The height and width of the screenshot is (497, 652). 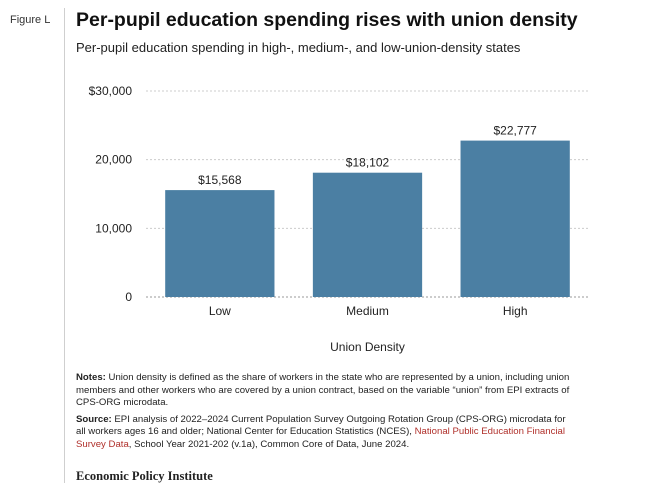 What do you see at coordinates (111, 91) in the screenshot?
I see `y-tick-label: $30,000` at bounding box center [111, 91].